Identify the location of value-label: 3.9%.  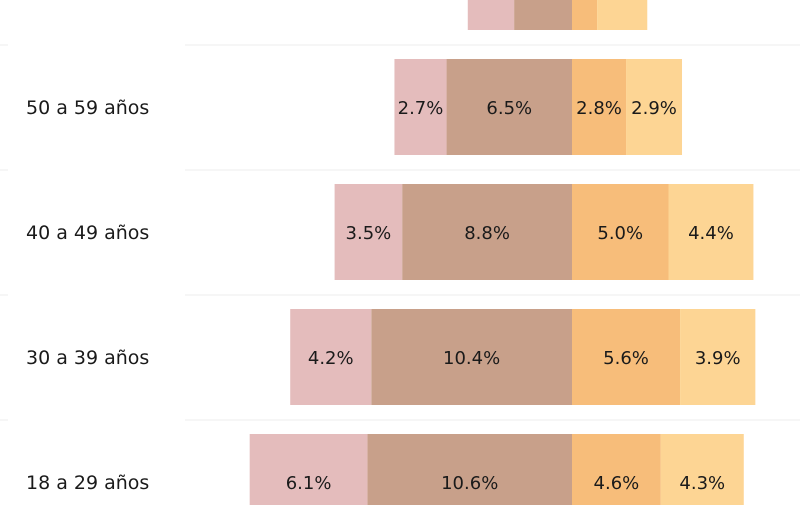
(718, 358).